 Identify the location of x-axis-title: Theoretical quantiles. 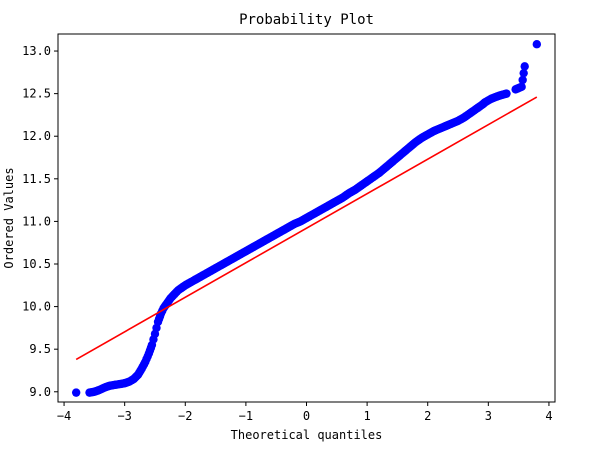
(307, 435).